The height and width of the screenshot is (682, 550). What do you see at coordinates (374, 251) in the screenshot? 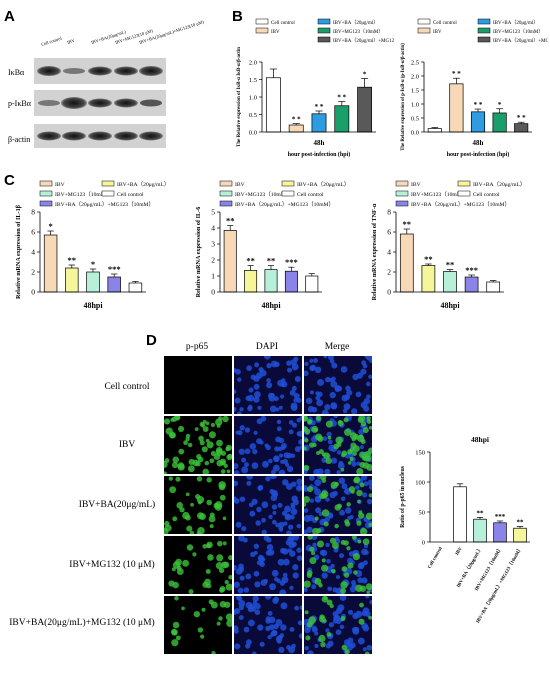
I see `y-axis-label: Relative mRNA expression of TNF-α` at bounding box center [374, 251].